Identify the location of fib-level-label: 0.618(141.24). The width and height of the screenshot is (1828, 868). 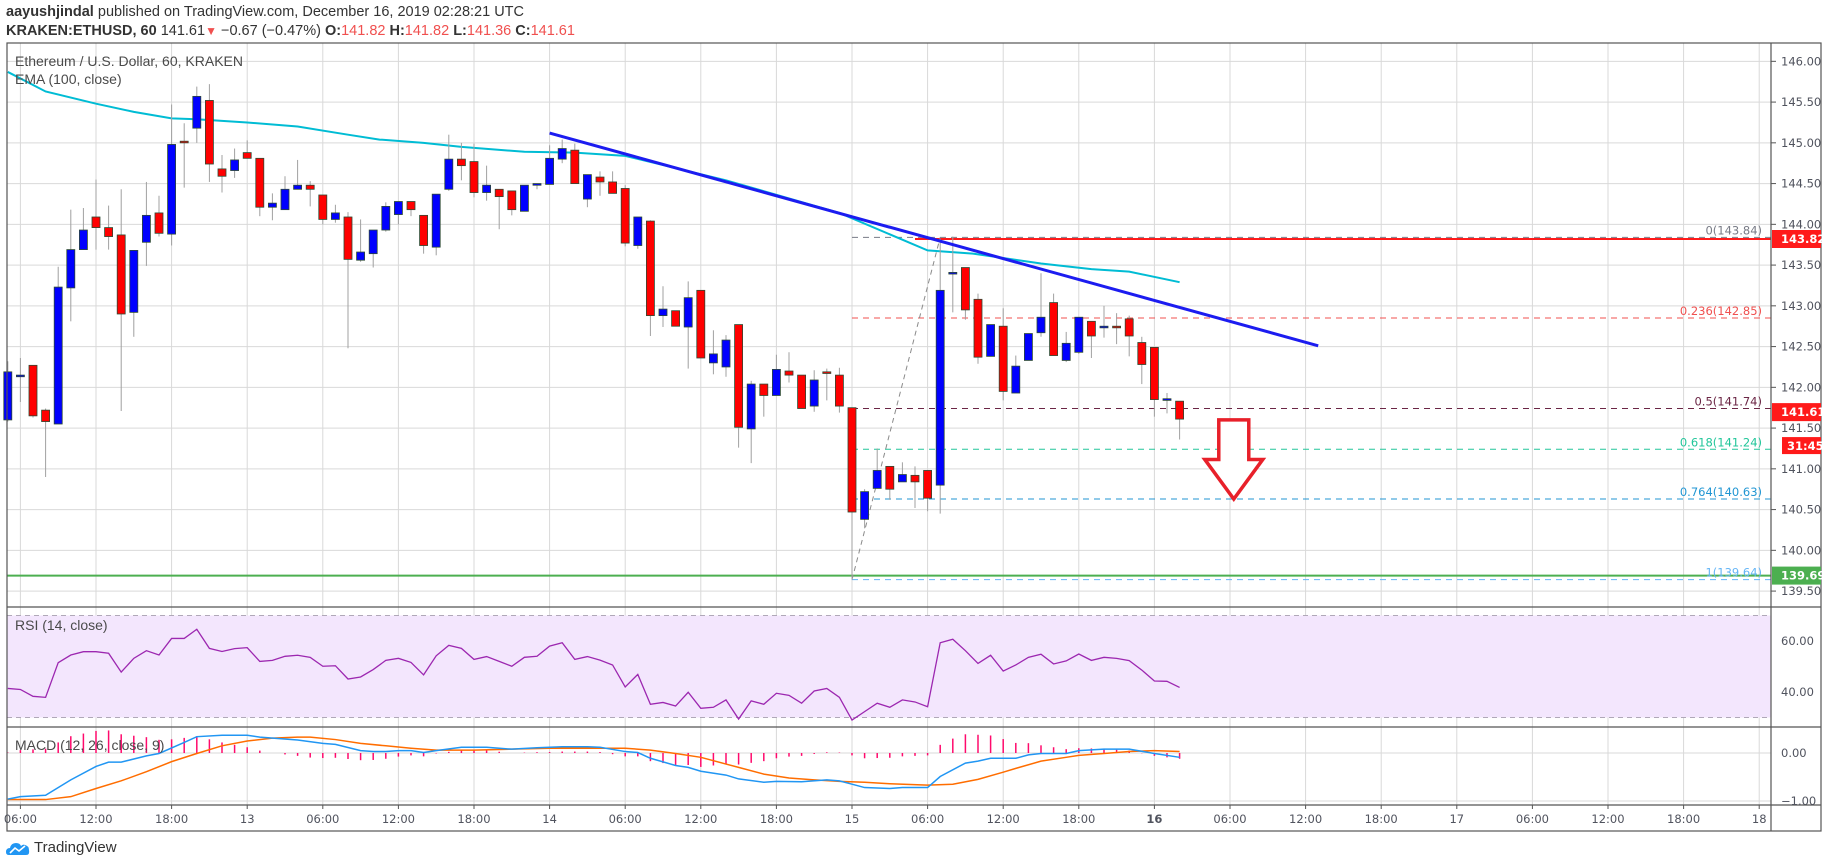
(1721, 442).